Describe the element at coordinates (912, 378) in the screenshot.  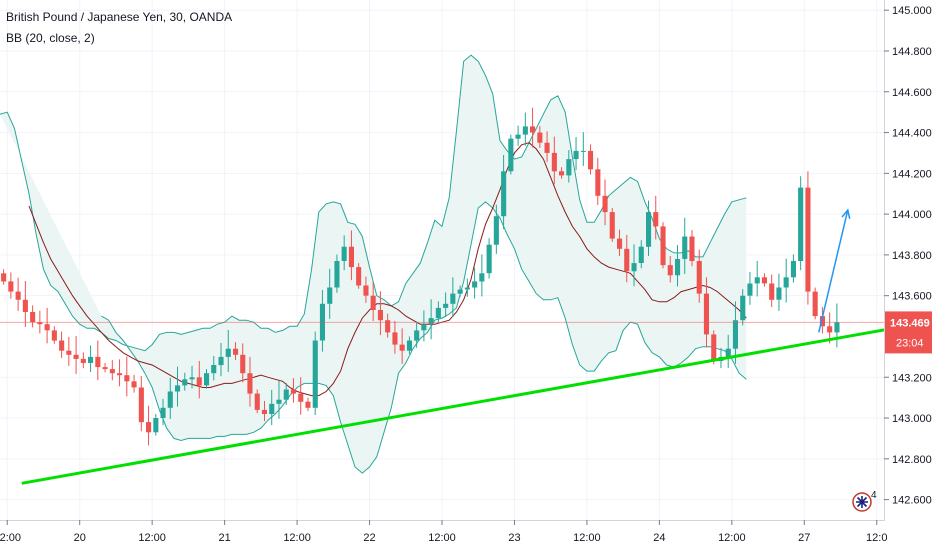
I see `price-tick-label: 143.200` at that location.